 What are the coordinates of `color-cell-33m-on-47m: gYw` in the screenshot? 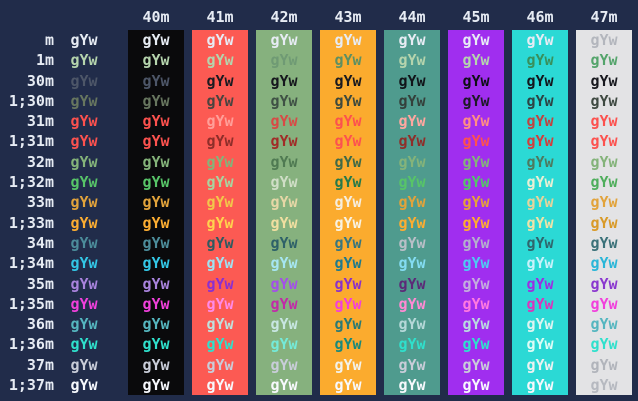 It's located at (604, 202).